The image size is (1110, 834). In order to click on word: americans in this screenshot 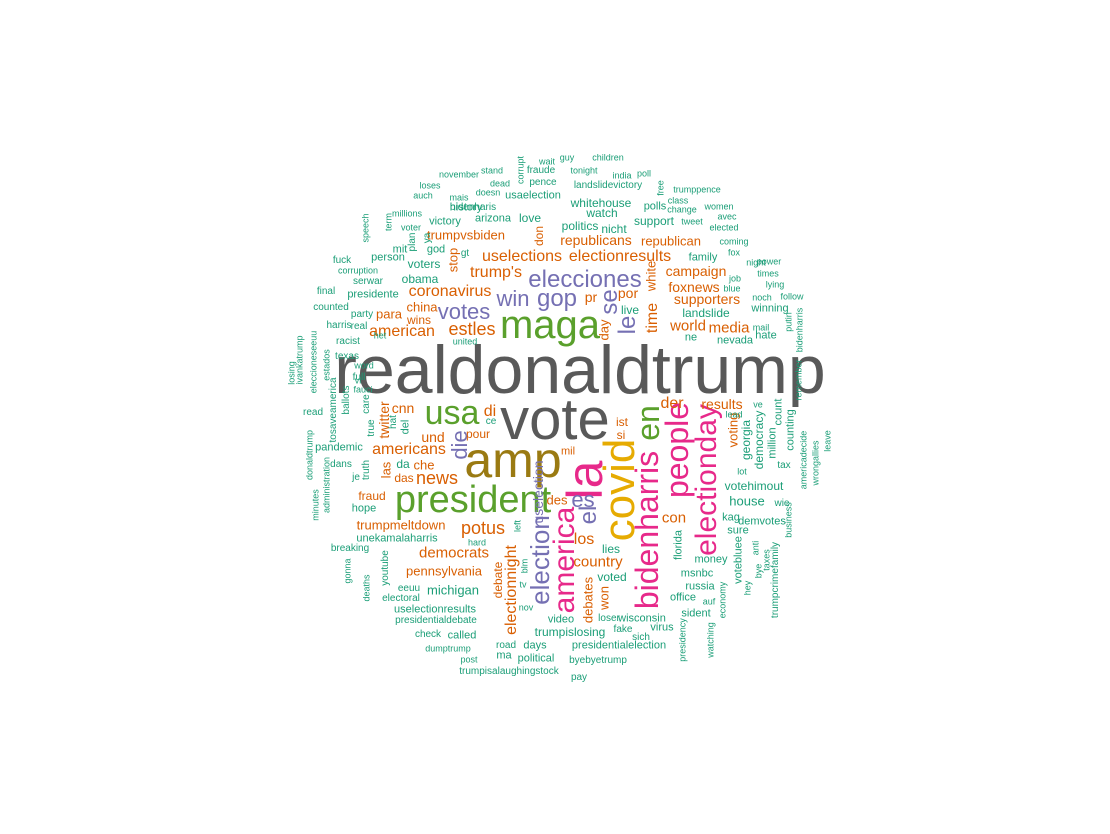, I will do `click(409, 449)`.